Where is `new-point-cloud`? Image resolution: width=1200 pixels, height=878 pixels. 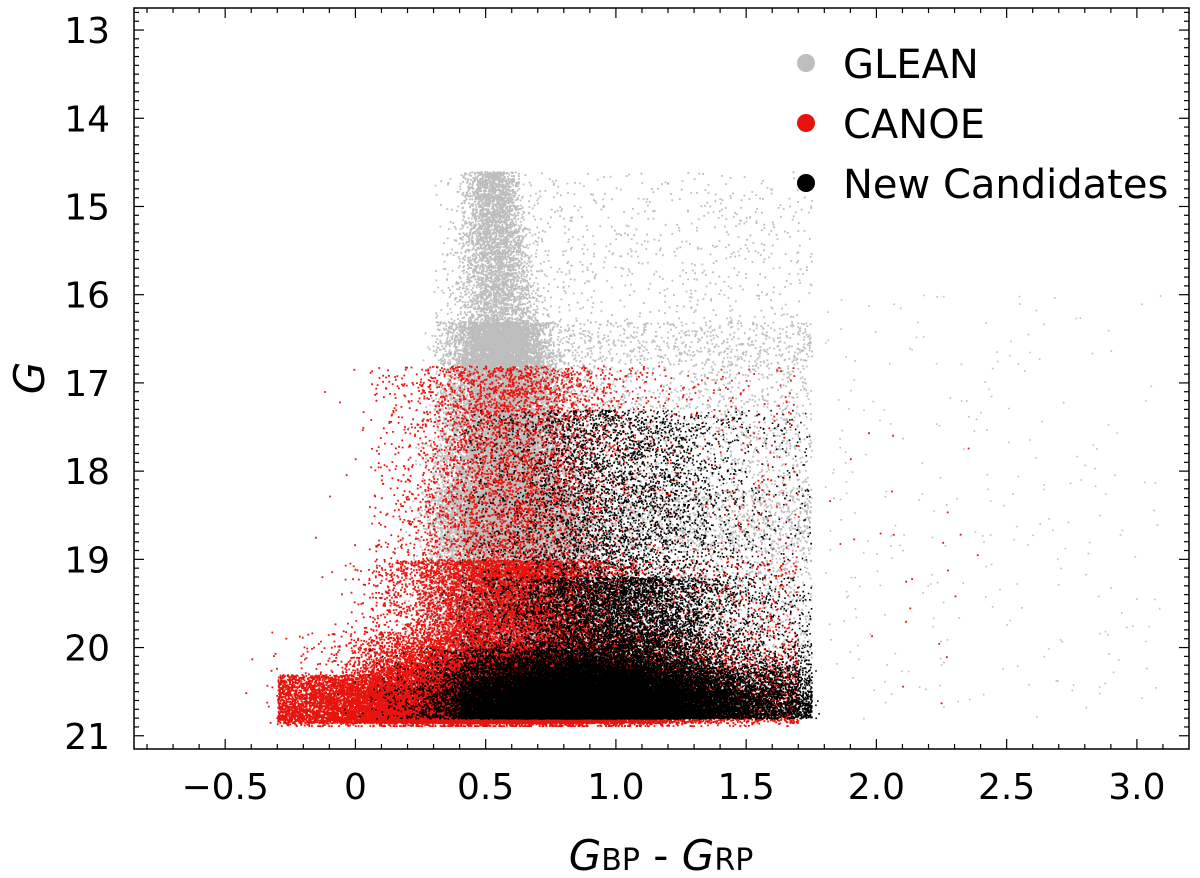 new-point-cloud is located at coordinates (578, 564).